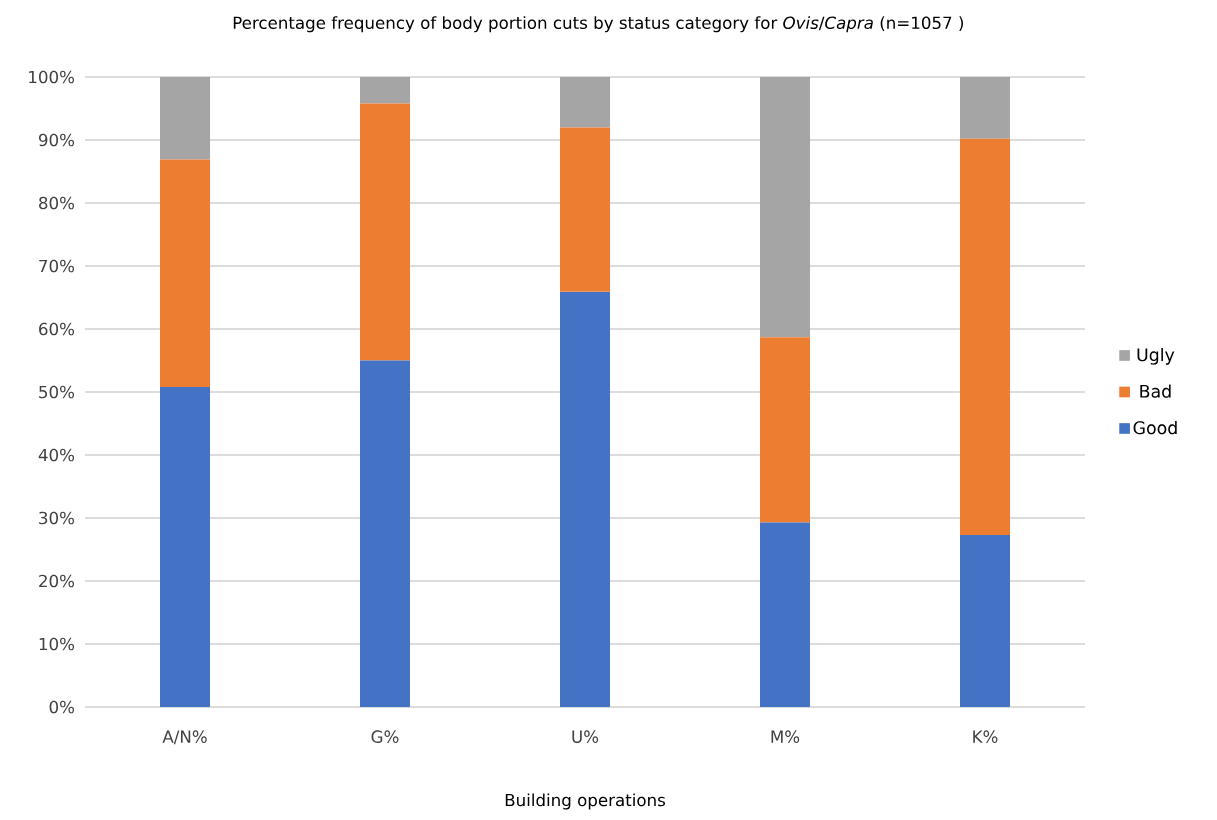 The image size is (1217, 820). What do you see at coordinates (56, 455) in the screenshot?
I see `y-tick-label: 40%` at bounding box center [56, 455].